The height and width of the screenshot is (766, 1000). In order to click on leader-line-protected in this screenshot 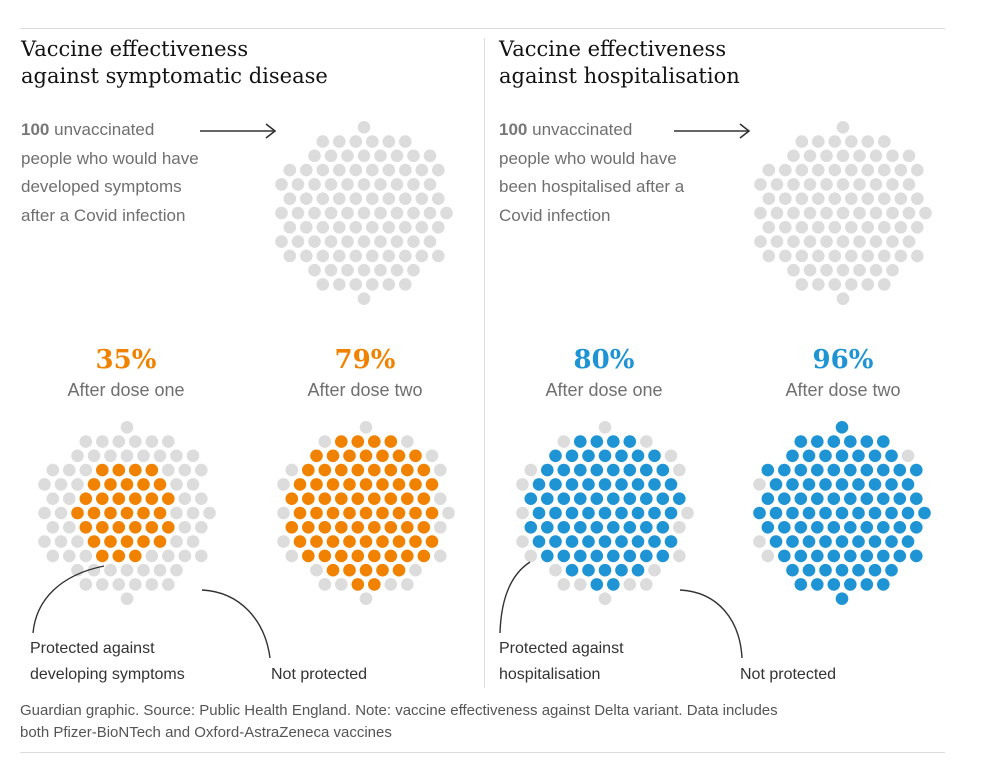, I will do `click(515, 597)`.